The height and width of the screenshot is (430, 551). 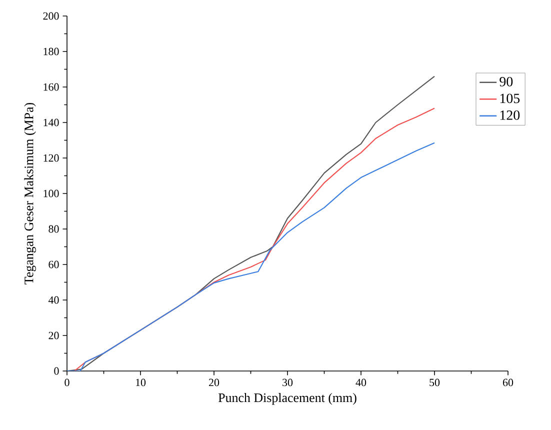 I want to click on x-tick-label: 10, so click(x=141, y=382).